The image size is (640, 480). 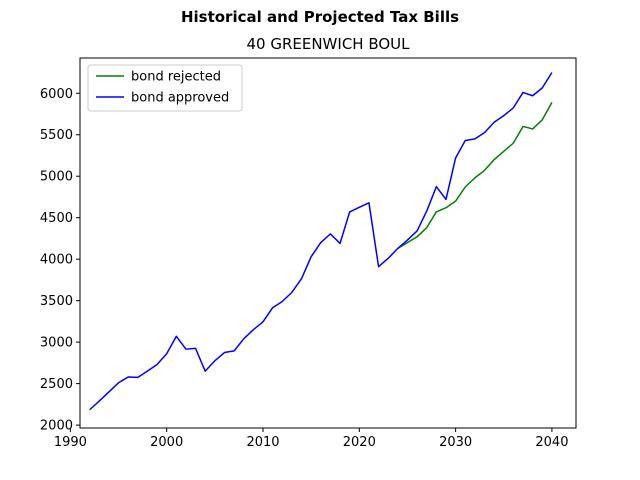 I want to click on y-axis: 2000 2500 3000 3500 4000 4500 5000 5500 6000, so click(x=60, y=260).